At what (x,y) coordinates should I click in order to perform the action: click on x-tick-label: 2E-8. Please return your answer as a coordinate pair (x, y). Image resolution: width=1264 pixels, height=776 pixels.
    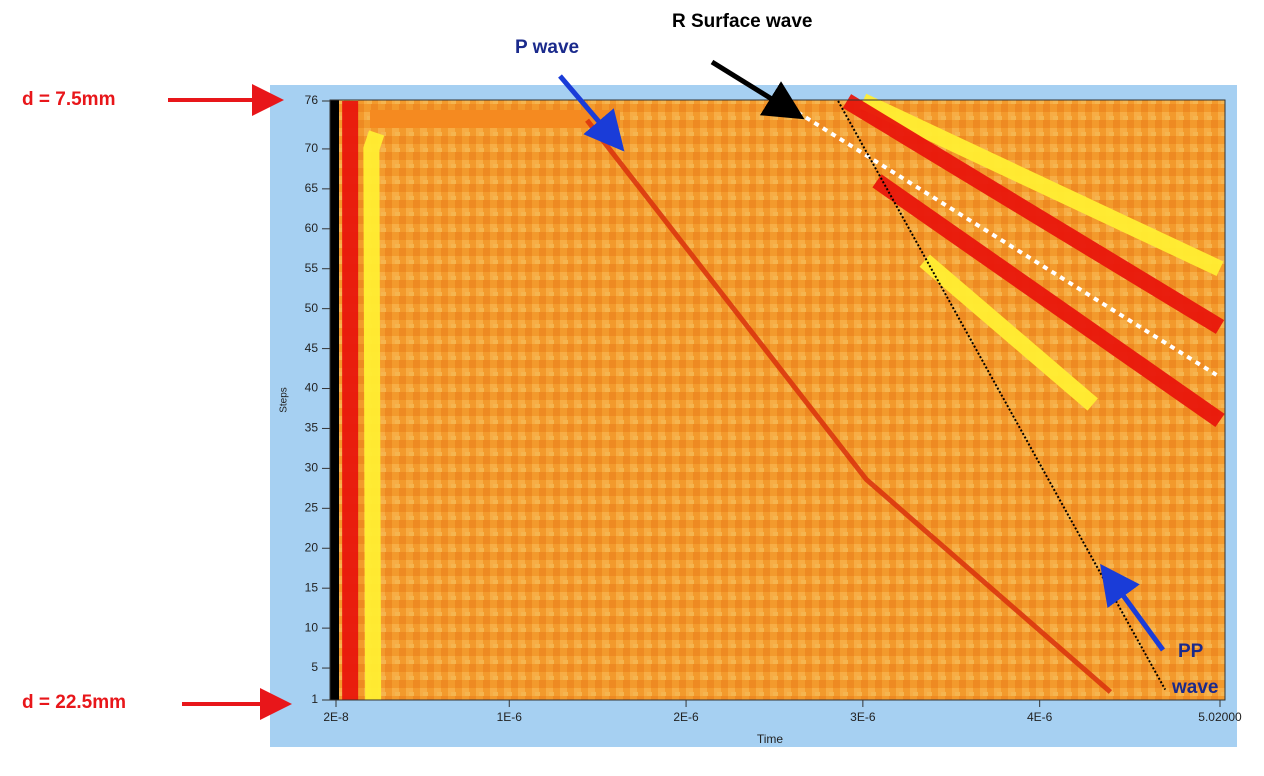
    Looking at the image, I should click on (336, 717).